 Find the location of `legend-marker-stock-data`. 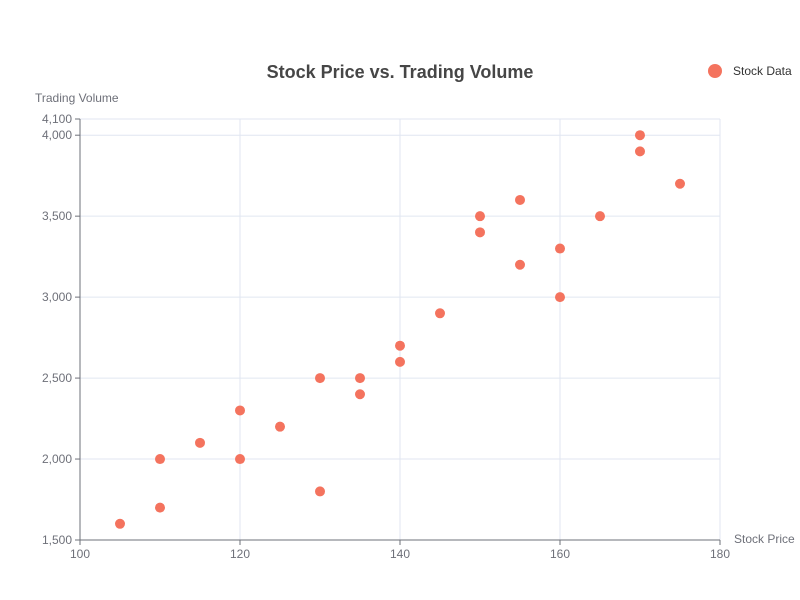

legend-marker-stock-data is located at coordinates (715, 71).